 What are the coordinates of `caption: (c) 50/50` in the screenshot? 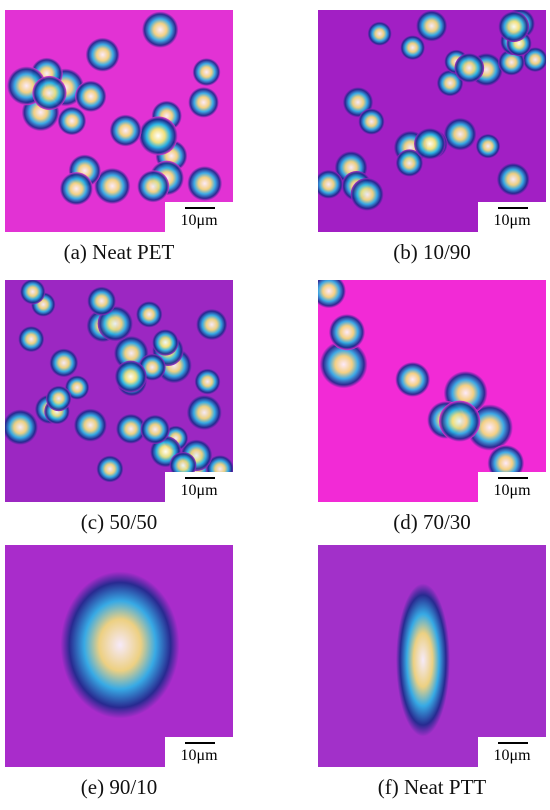 It's located at (119, 522).